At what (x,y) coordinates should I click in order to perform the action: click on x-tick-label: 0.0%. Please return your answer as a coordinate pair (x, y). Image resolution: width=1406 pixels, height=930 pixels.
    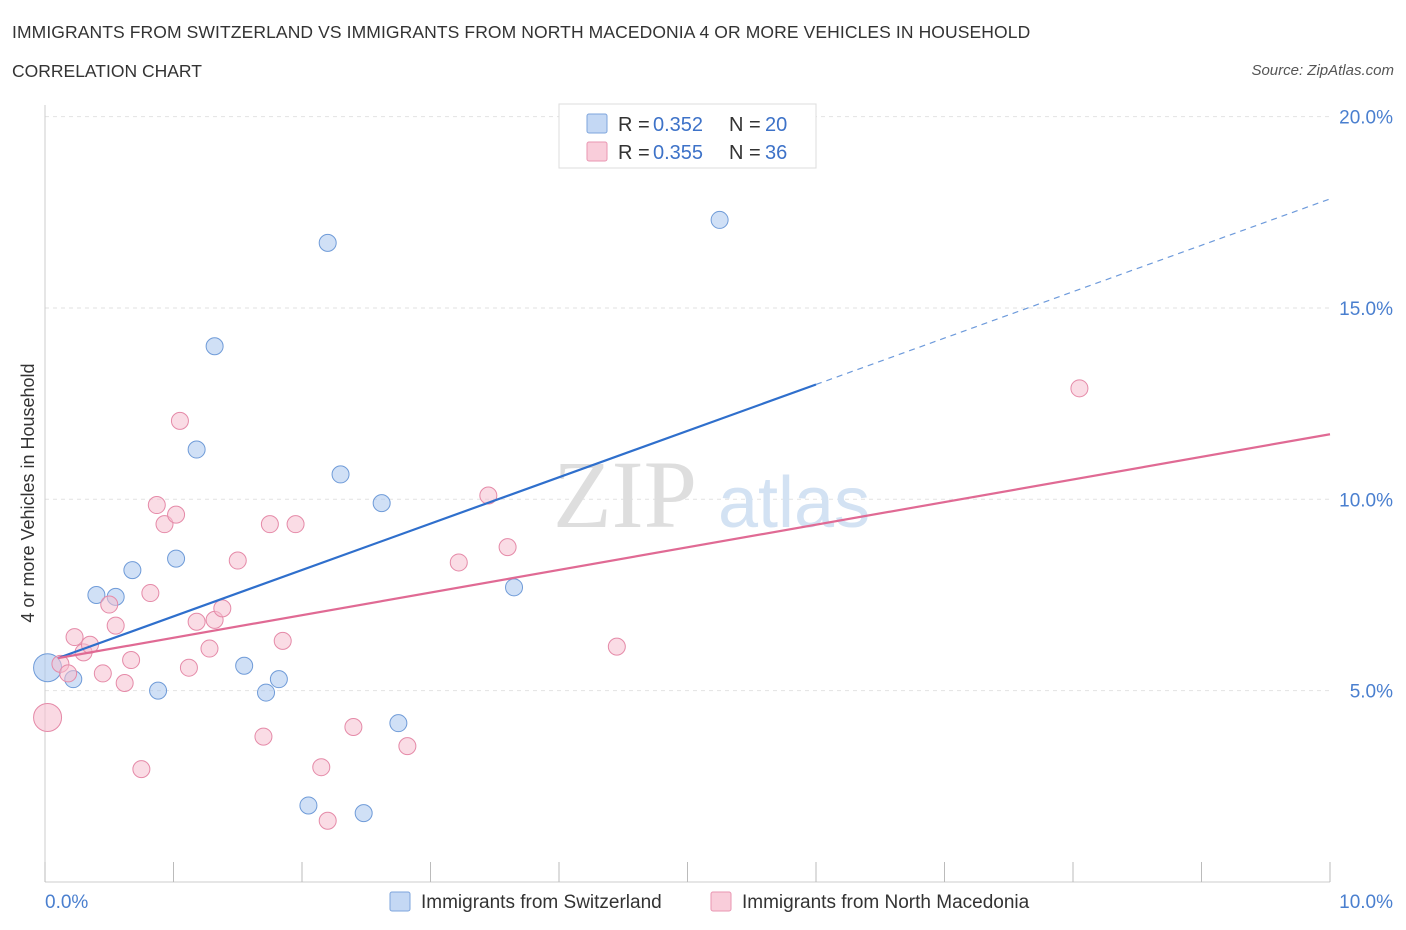
    Looking at the image, I should click on (66, 902).